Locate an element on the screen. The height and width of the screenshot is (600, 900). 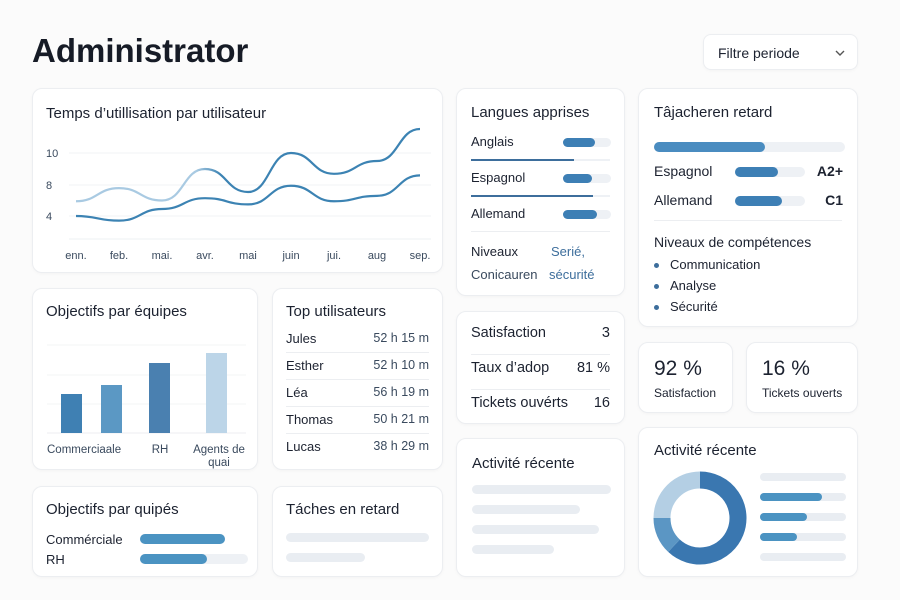
stat-value: 16 is located at coordinates (601, 403).